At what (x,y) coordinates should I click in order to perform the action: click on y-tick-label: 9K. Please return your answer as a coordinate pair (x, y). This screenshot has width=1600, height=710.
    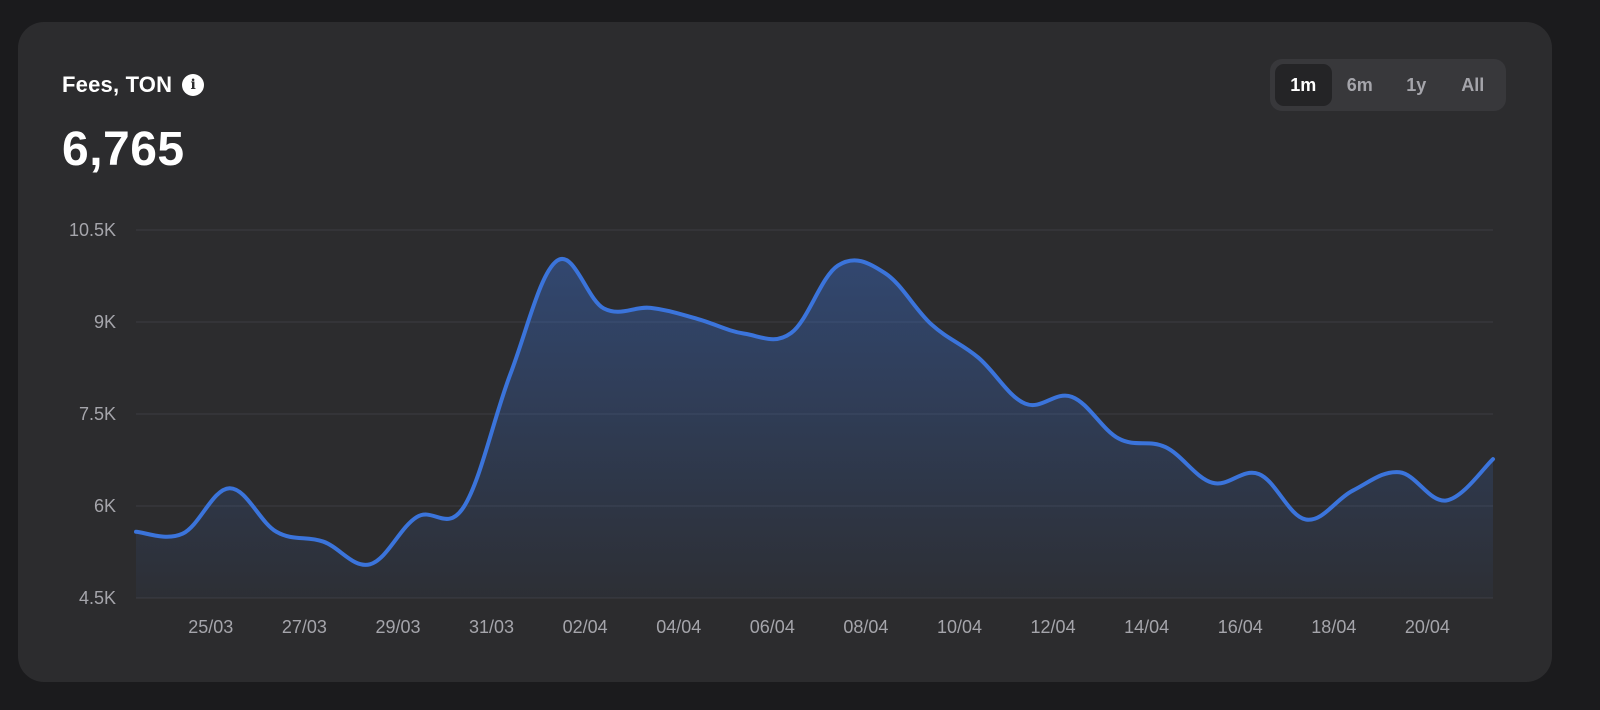
    Looking at the image, I should click on (105, 322).